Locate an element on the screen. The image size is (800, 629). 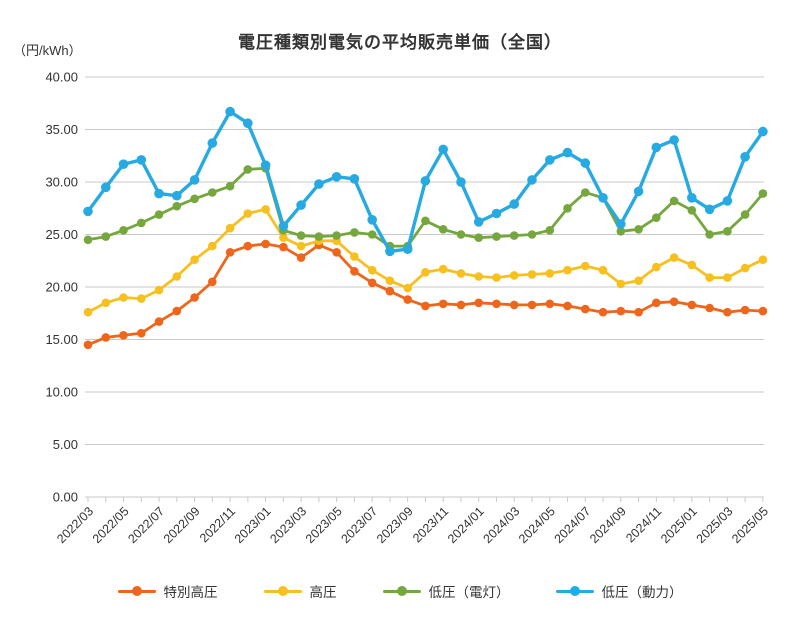
data-point-3-2022/11 is located at coordinates (230, 111).